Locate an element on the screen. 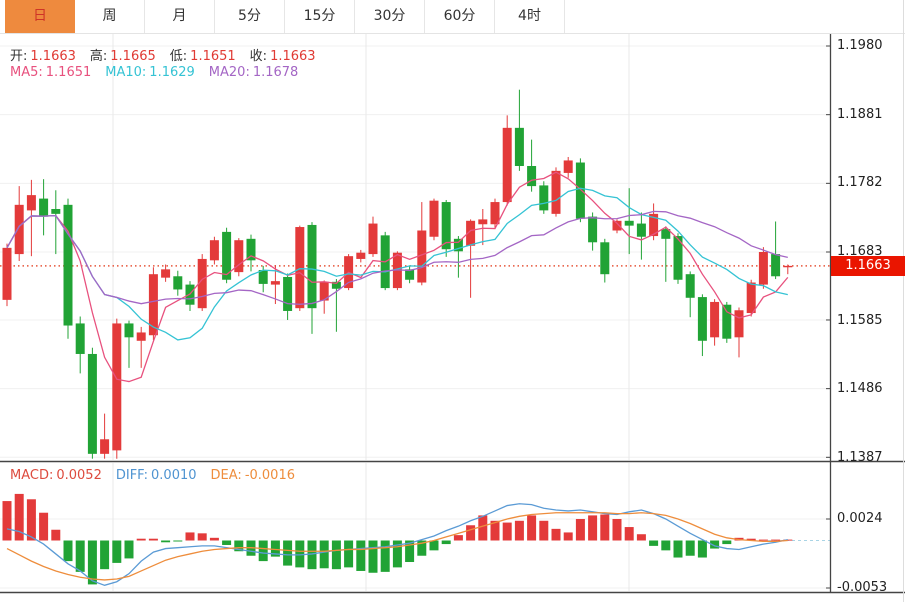 The image size is (905, 602). tab-月: 月 is located at coordinates (180, 16).